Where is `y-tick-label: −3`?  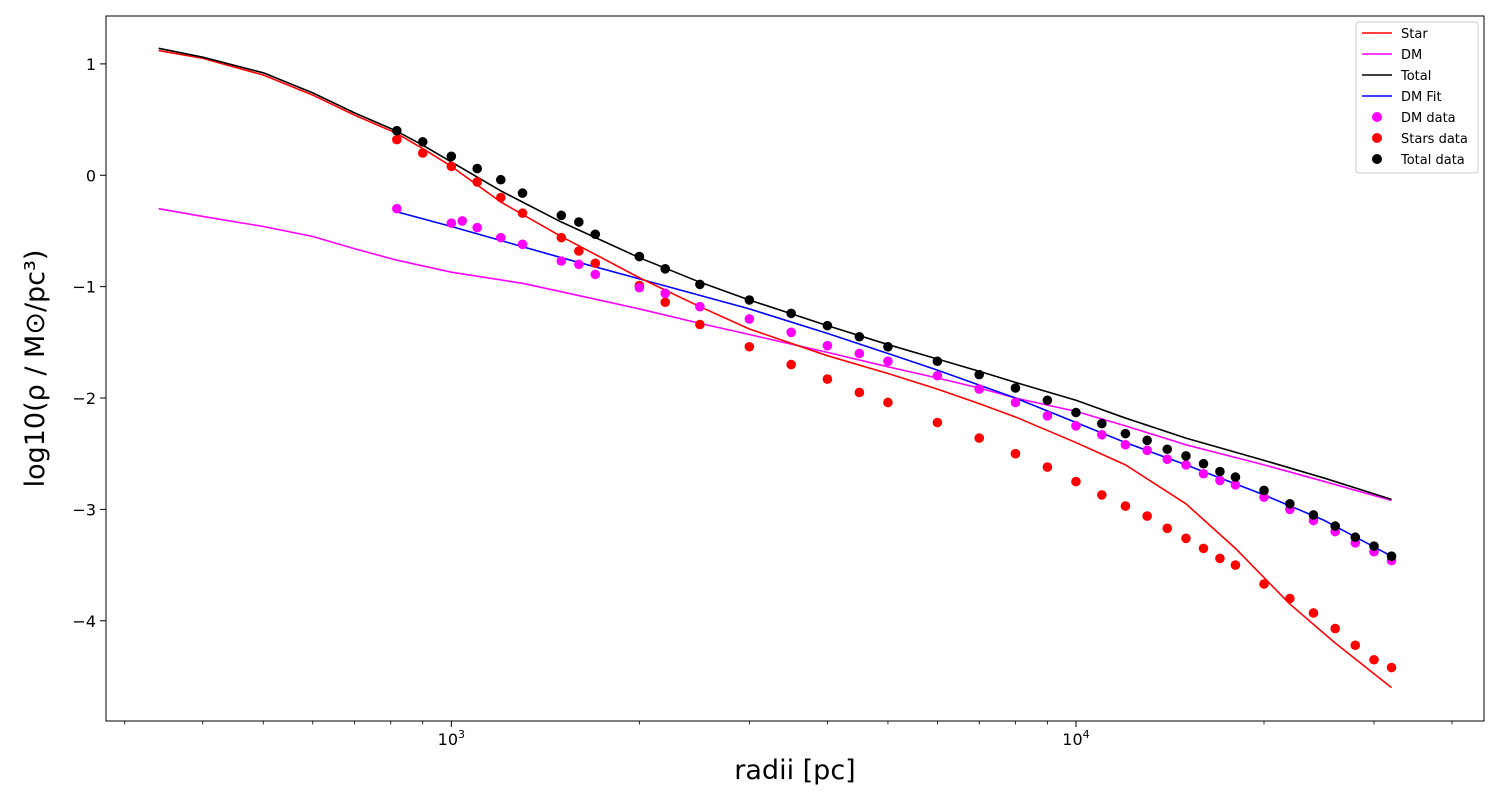
y-tick-label: −3 is located at coordinates (84, 509).